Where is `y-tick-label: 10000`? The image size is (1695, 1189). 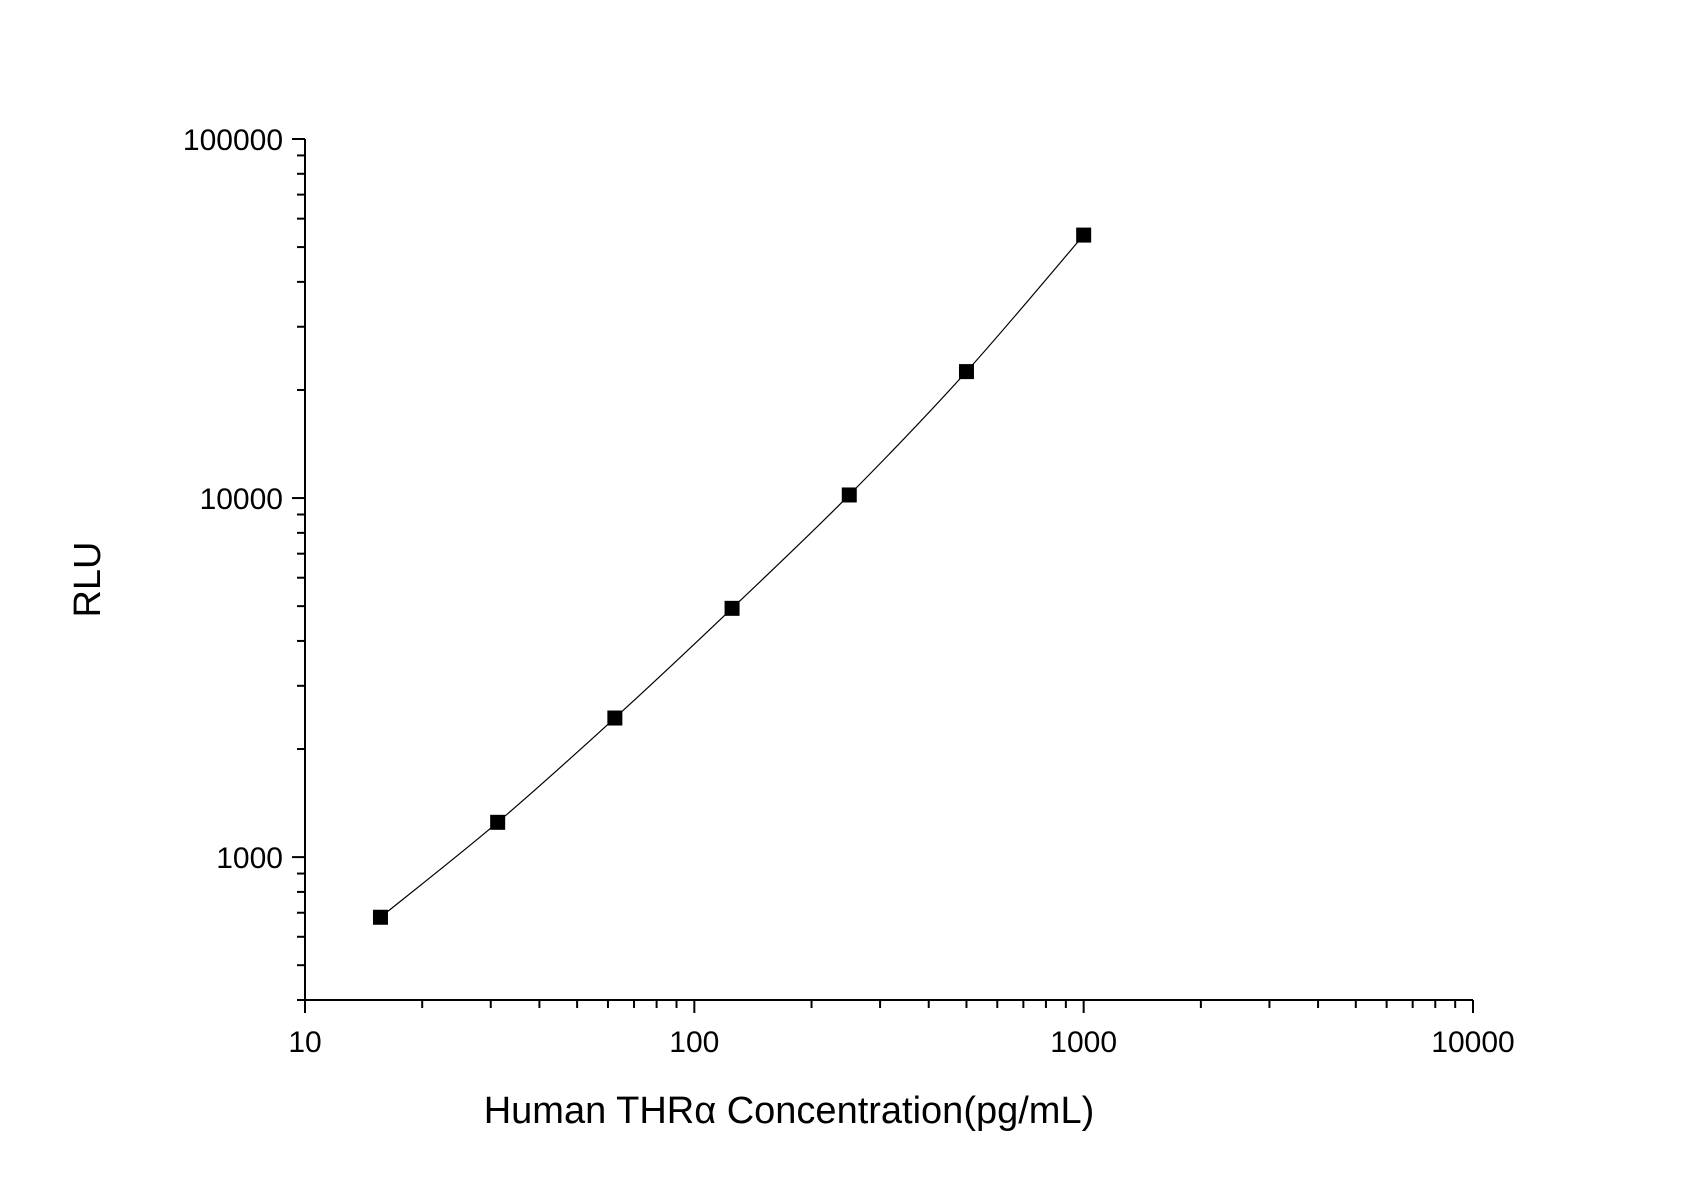
y-tick-label: 10000 is located at coordinates (241, 499).